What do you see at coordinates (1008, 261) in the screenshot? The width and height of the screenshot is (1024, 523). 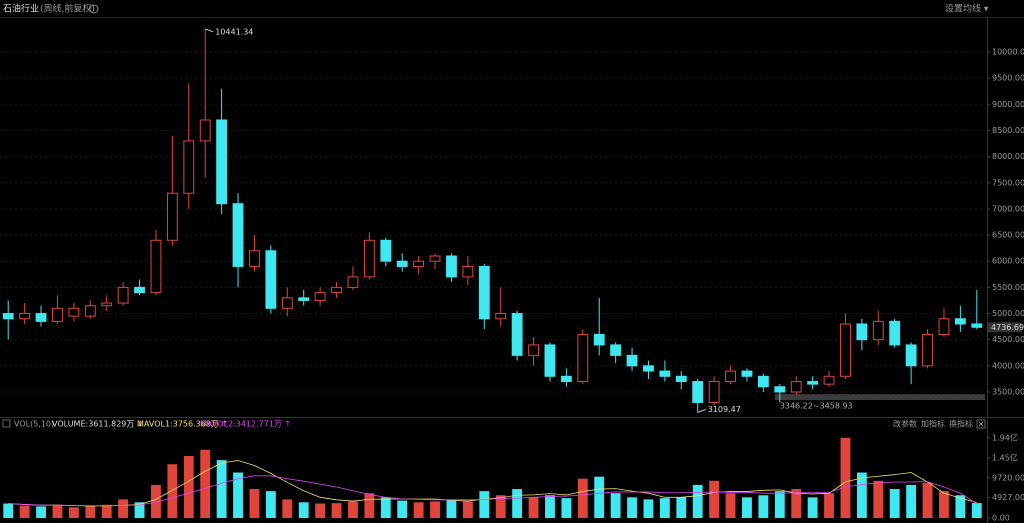 I see `y-tick-label: 6000.00` at bounding box center [1008, 261].